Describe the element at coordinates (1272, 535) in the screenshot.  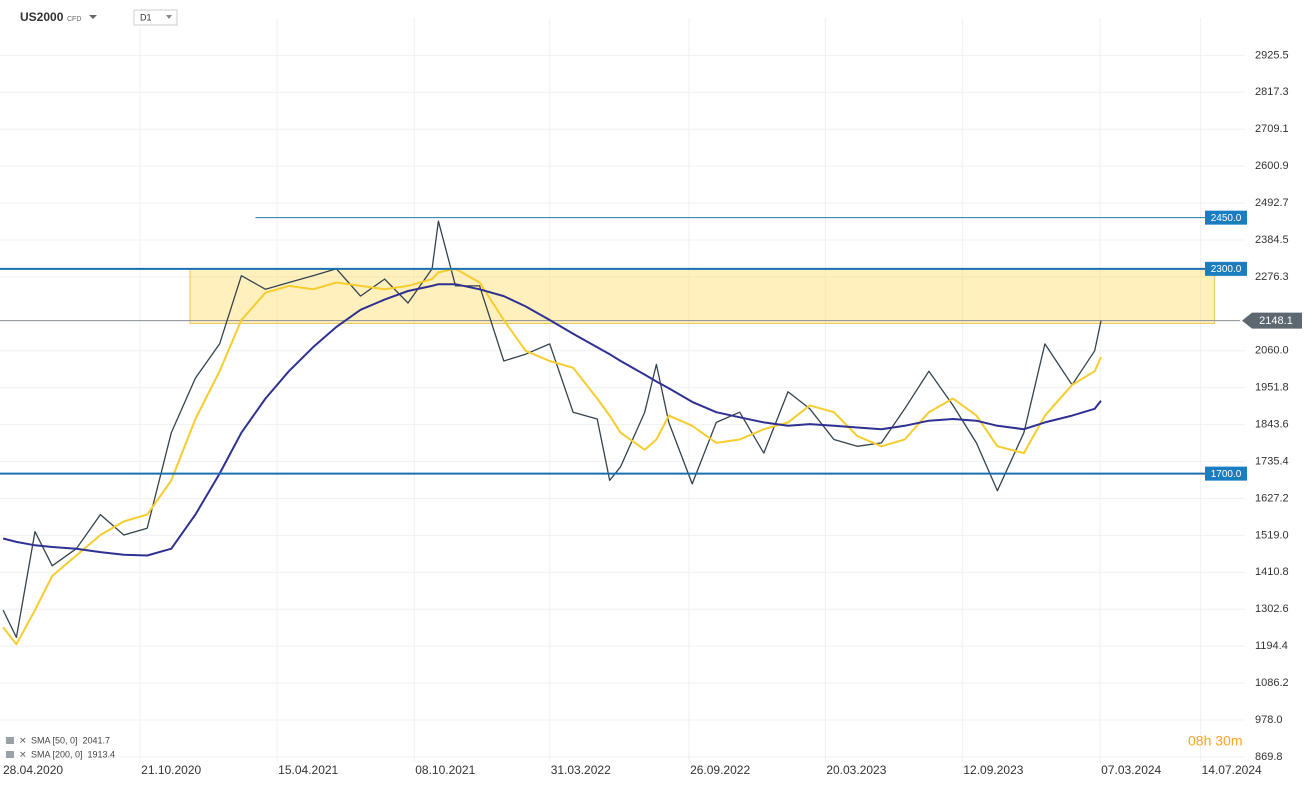
I see `y-tick-label: 1519.0` at that location.